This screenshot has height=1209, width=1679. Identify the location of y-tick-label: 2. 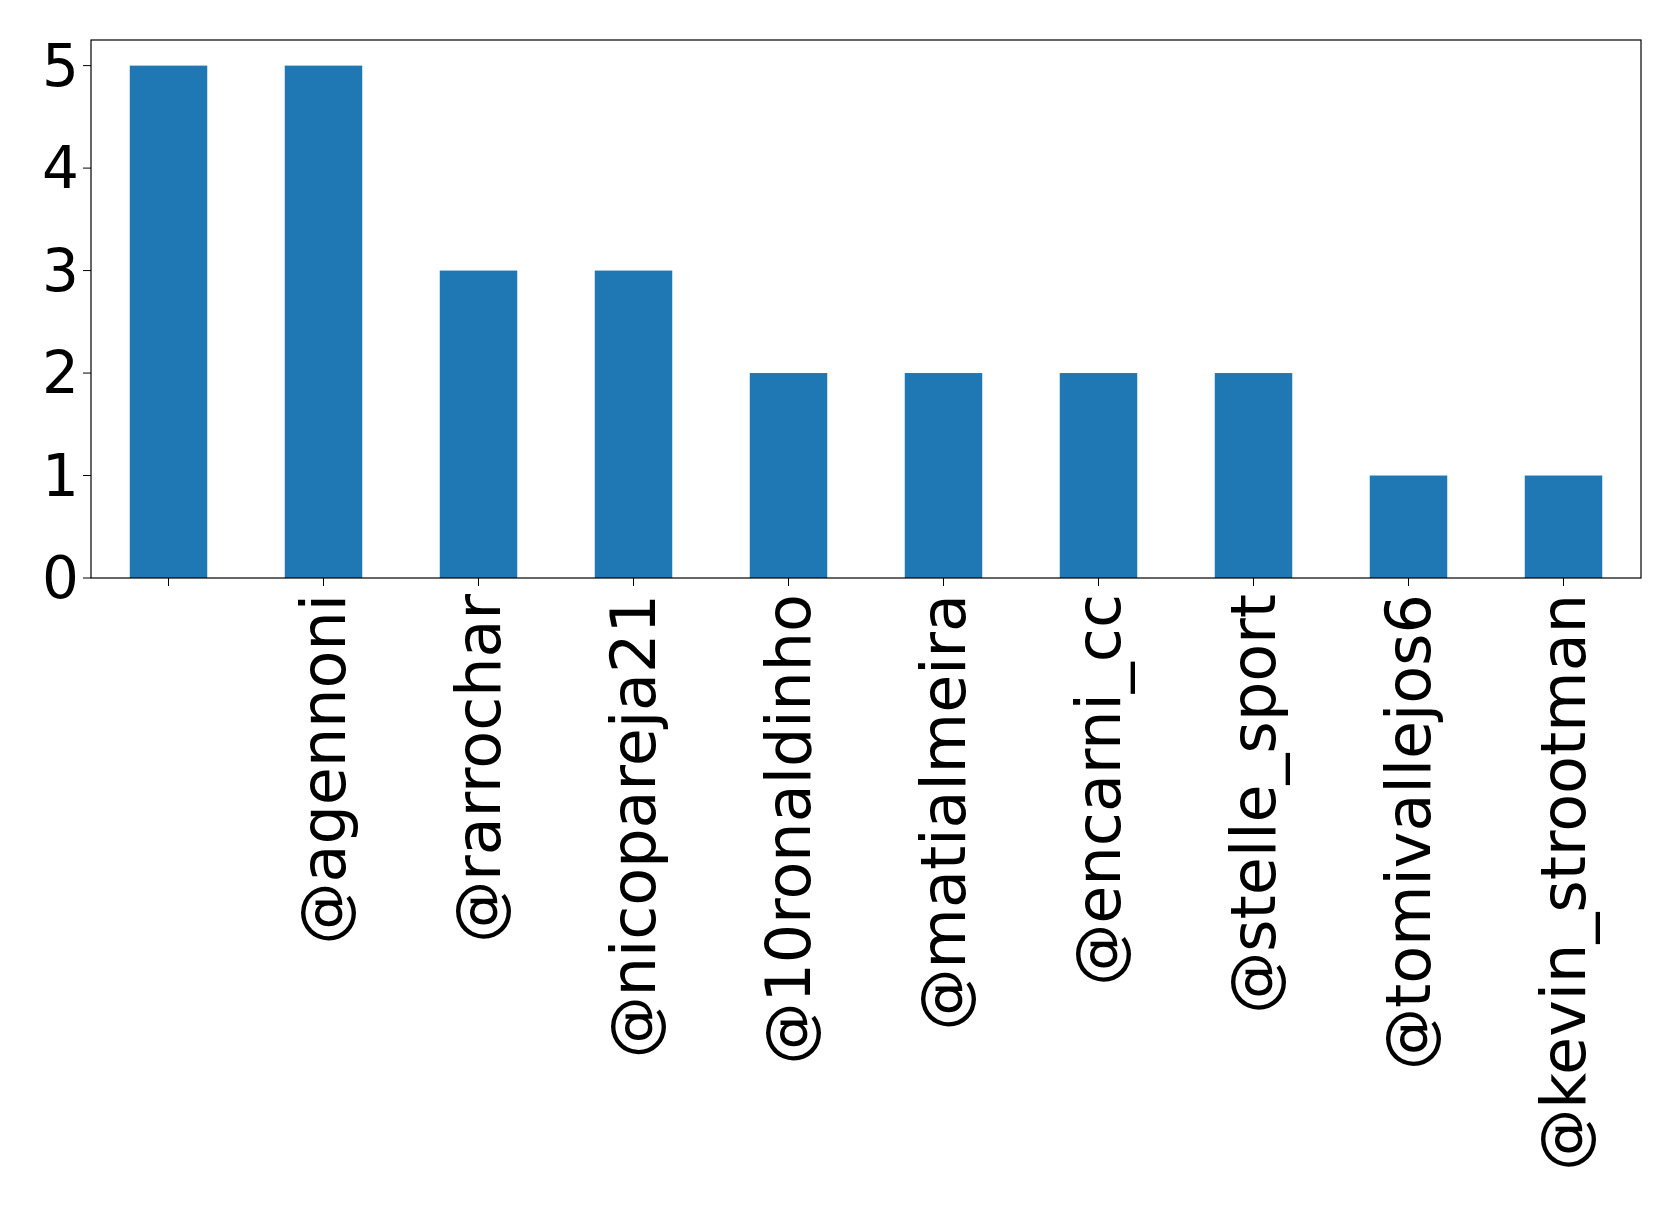
(60, 373).